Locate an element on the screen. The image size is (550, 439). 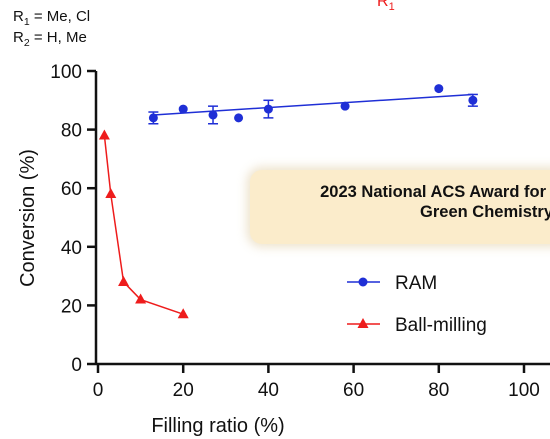
y-tick-label-100: 100 is located at coordinates (66, 72).